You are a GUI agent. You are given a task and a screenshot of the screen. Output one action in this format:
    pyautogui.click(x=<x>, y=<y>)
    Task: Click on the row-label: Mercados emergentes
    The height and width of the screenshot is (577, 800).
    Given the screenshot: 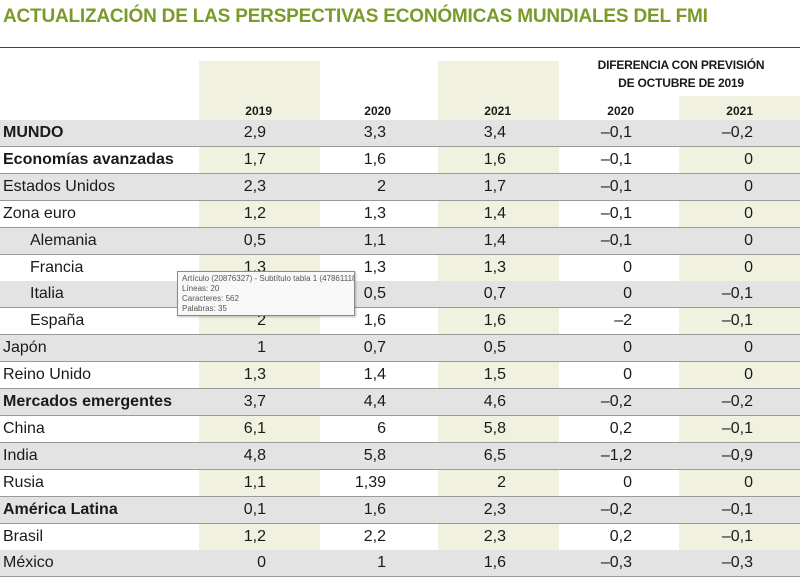 What is the action you would take?
    pyautogui.click(x=87, y=401)
    